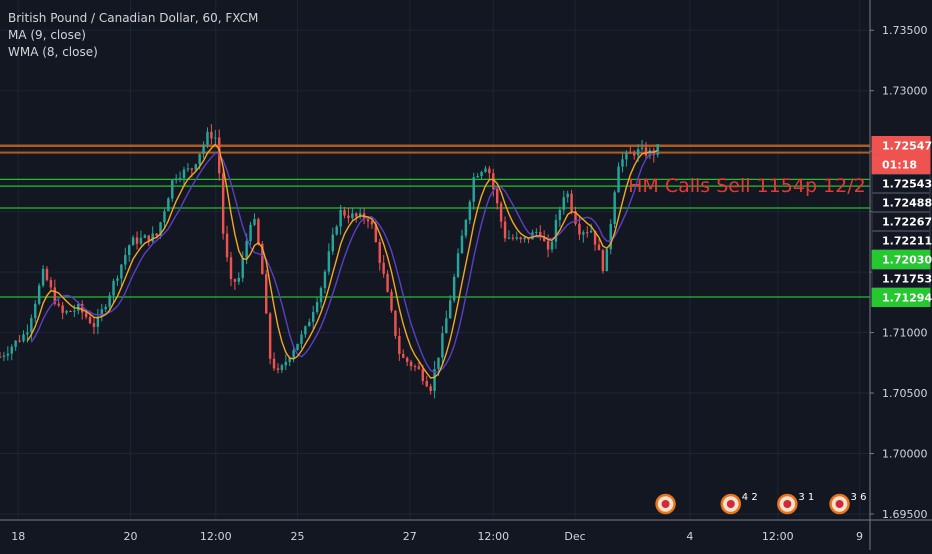  I want to click on x-tick-label: 9, so click(859, 536).